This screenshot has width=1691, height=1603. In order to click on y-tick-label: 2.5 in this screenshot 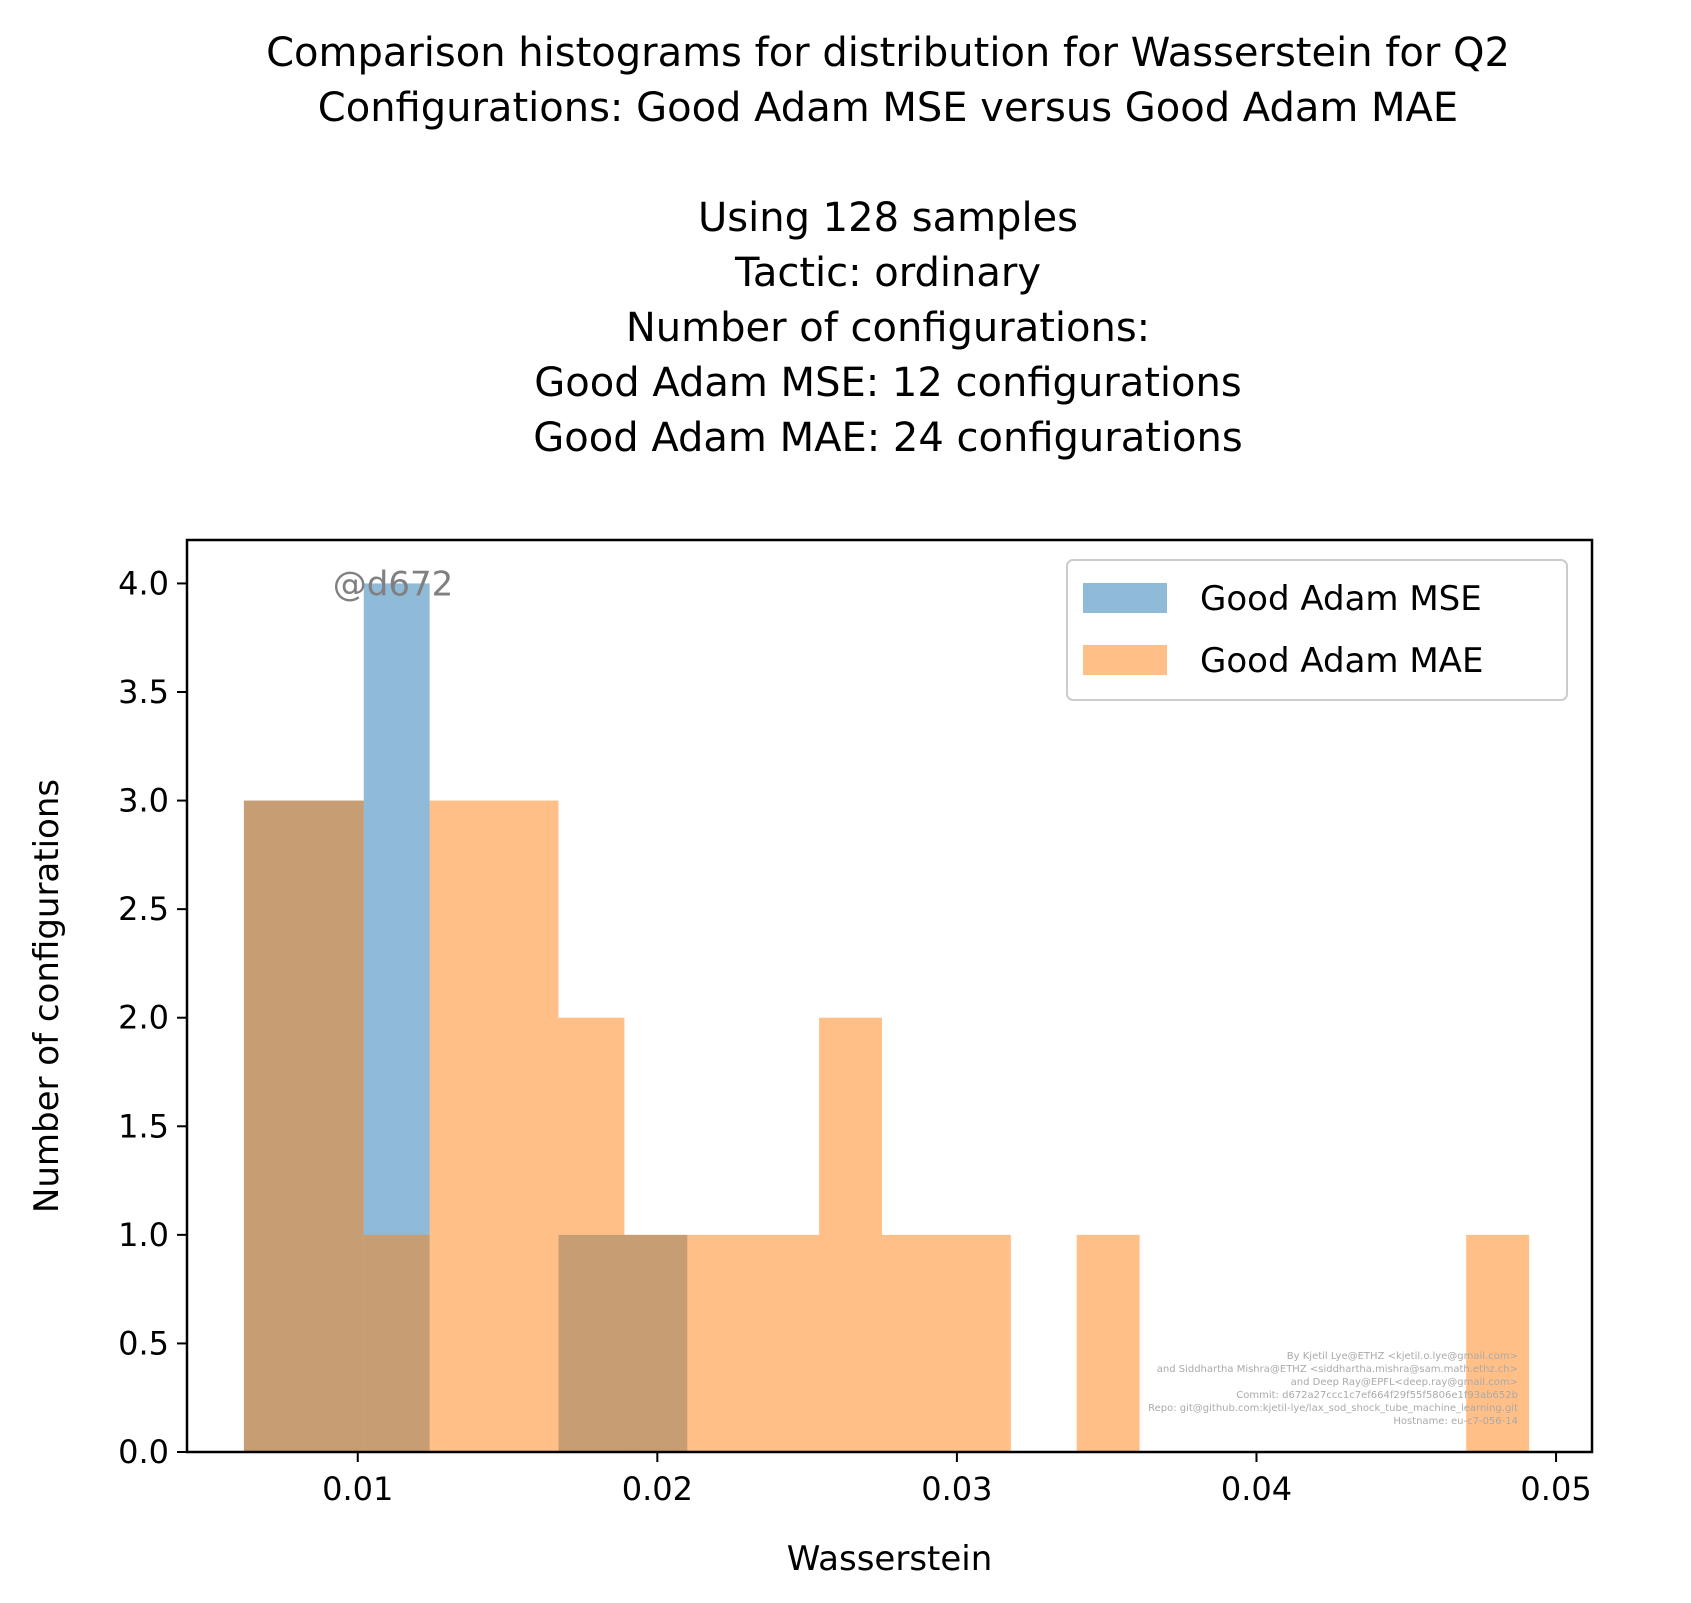, I will do `click(143, 909)`.